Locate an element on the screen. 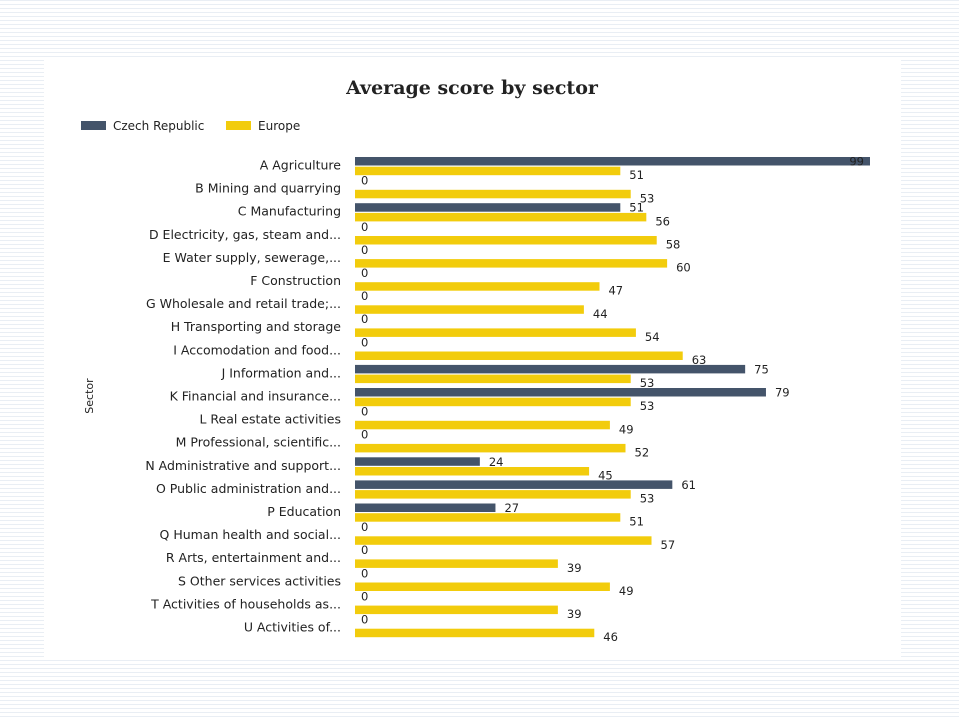  category-label: S Other services activities is located at coordinates (259, 580).